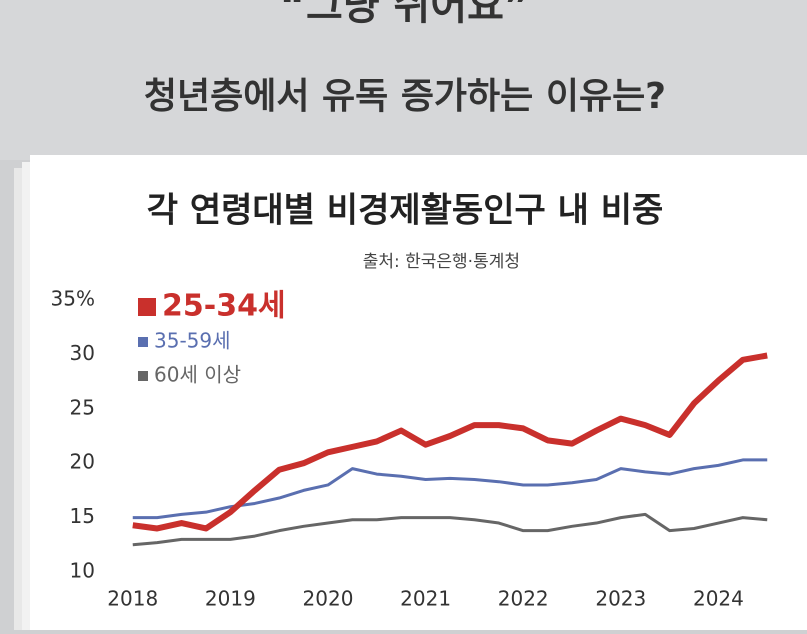  I want to click on y-tick-label: 10, so click(82, 571).